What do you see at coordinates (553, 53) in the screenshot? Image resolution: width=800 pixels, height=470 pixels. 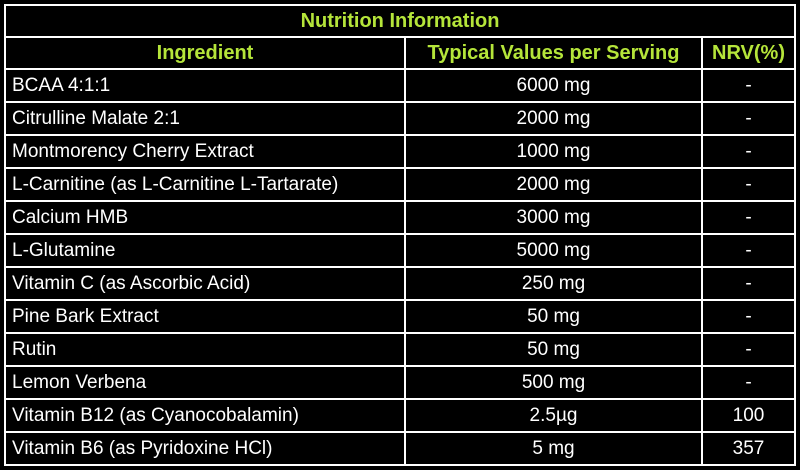 I see `column-header-typical-values: Typical Values per Serving` at bounding box center [553, 53].